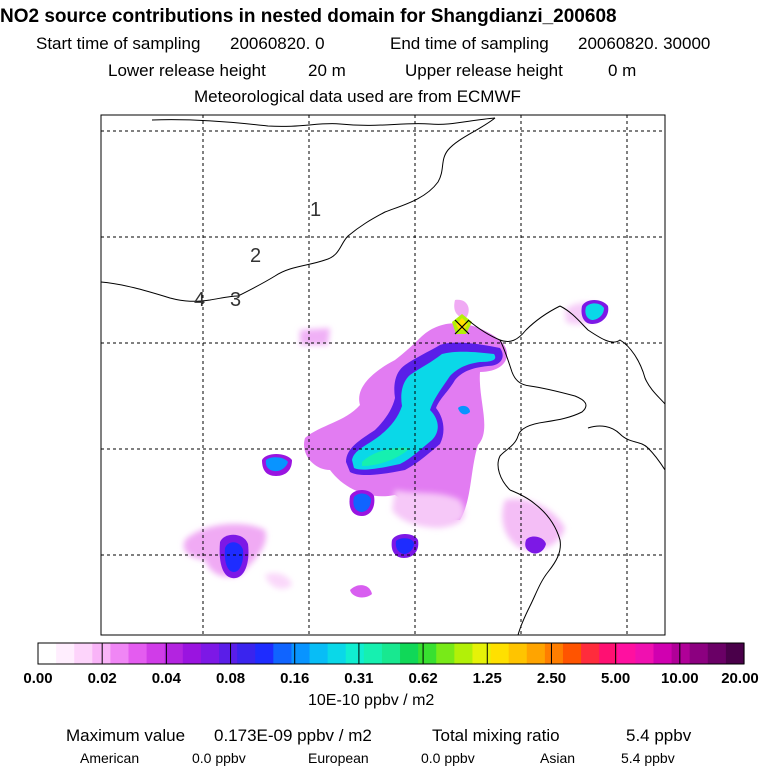 Image resolution: width=768 pixels, height=768 pixels. I want to click on border-north, so click(323, 122).